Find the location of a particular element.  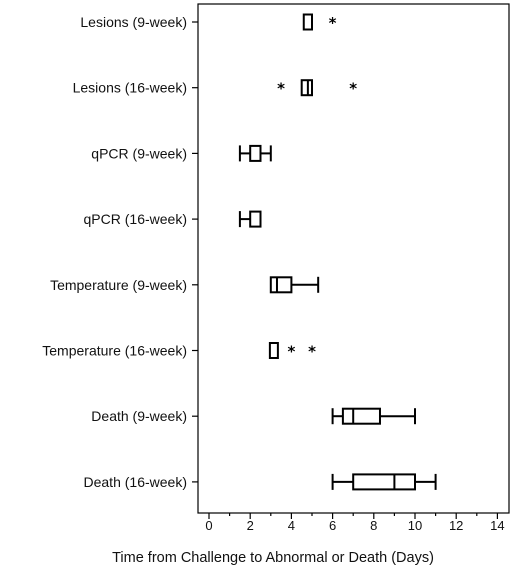

category-label: Death (9-week) is located at coordinates (139, 416).